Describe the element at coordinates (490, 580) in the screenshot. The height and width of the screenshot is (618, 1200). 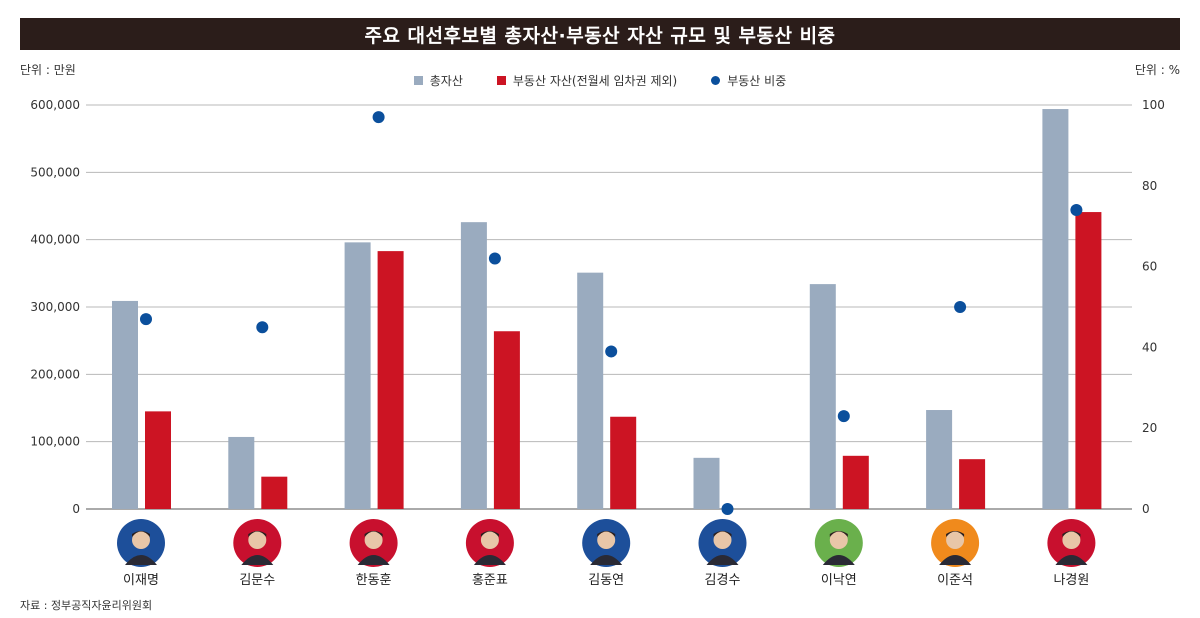
I see `x-category-label: 홍준표` at that location.